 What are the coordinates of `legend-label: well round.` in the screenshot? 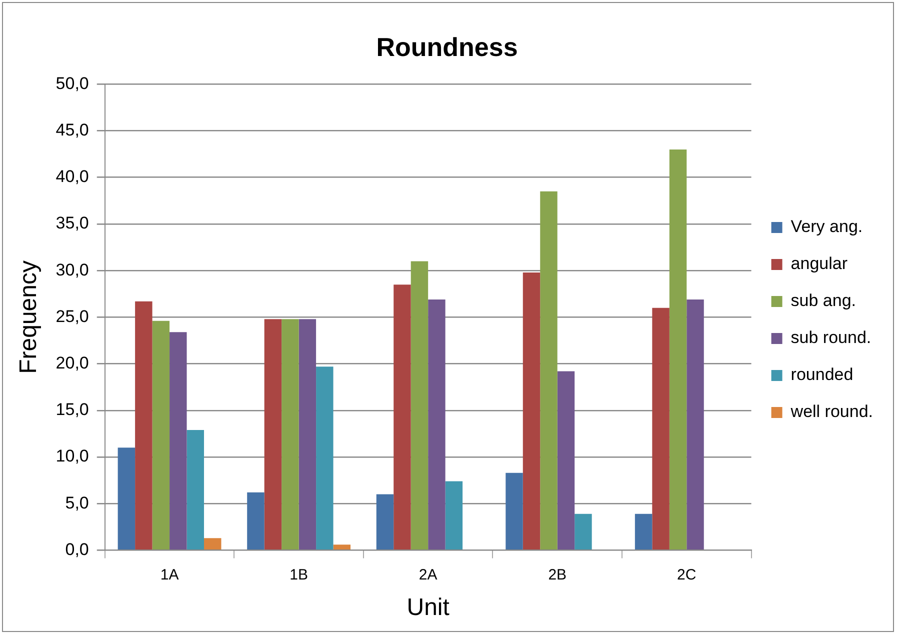 It's located at (832, 412).